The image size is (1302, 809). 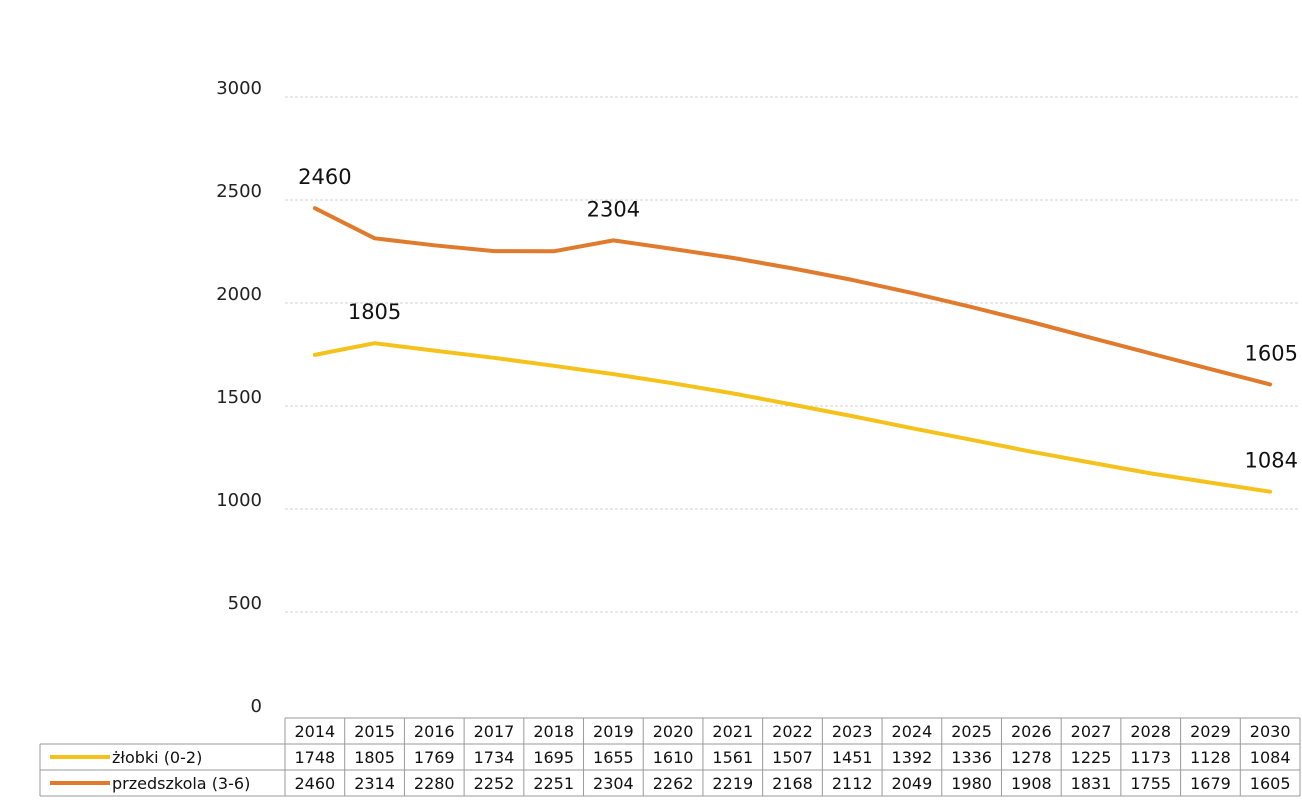 What do you see at coordinates (239, 191) in the screenshot?
I see `y-tick-label: 2500` at bounding box center [239, 191].